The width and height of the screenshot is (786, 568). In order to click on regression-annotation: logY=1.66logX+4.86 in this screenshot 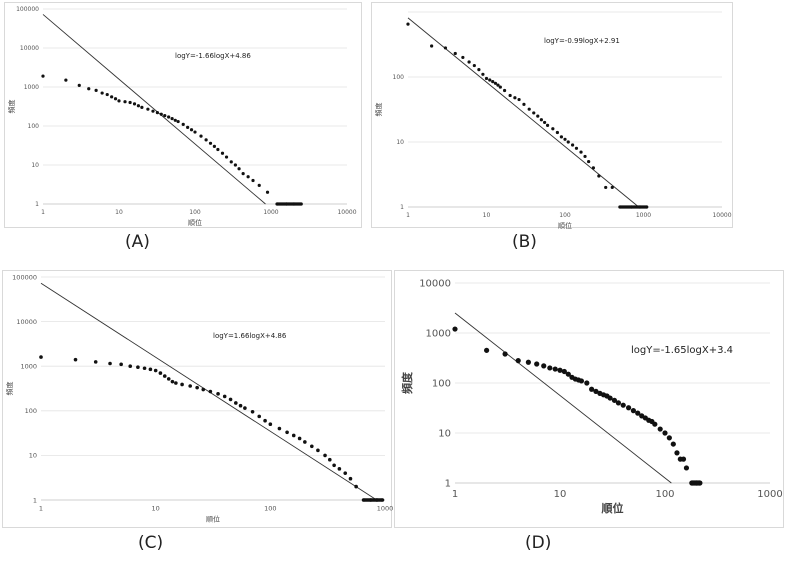, I will do `click(250, 336)`.